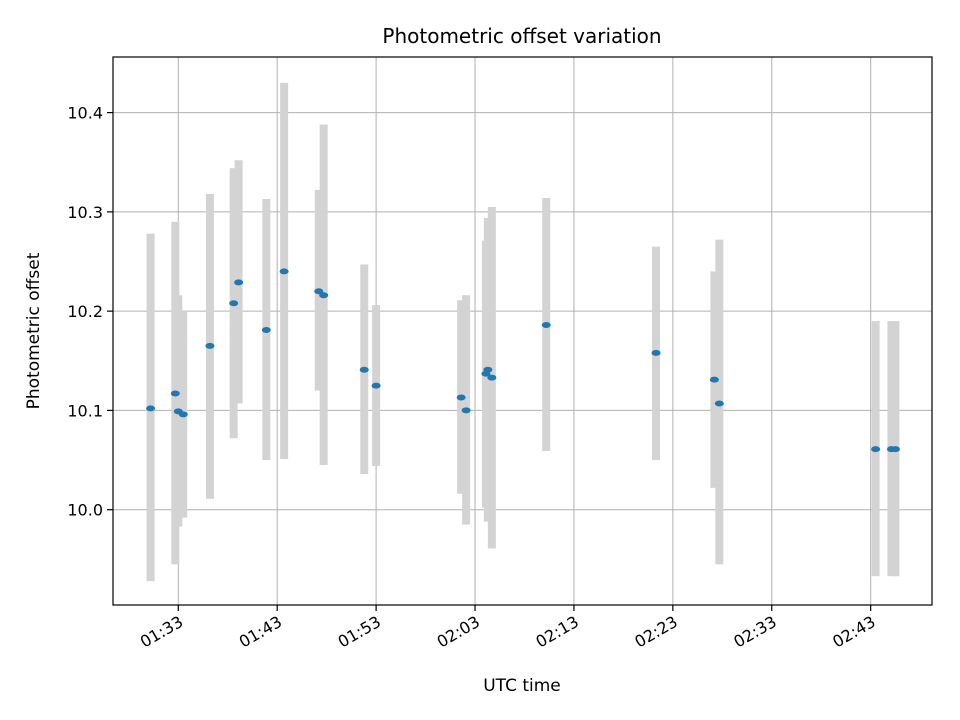 This screenshot has height=720, width=960. What do you see at coordinates (521, 36) in the screenshot?
I see `chart-title: Photometric offset variation` at bounding box center [521, 36].